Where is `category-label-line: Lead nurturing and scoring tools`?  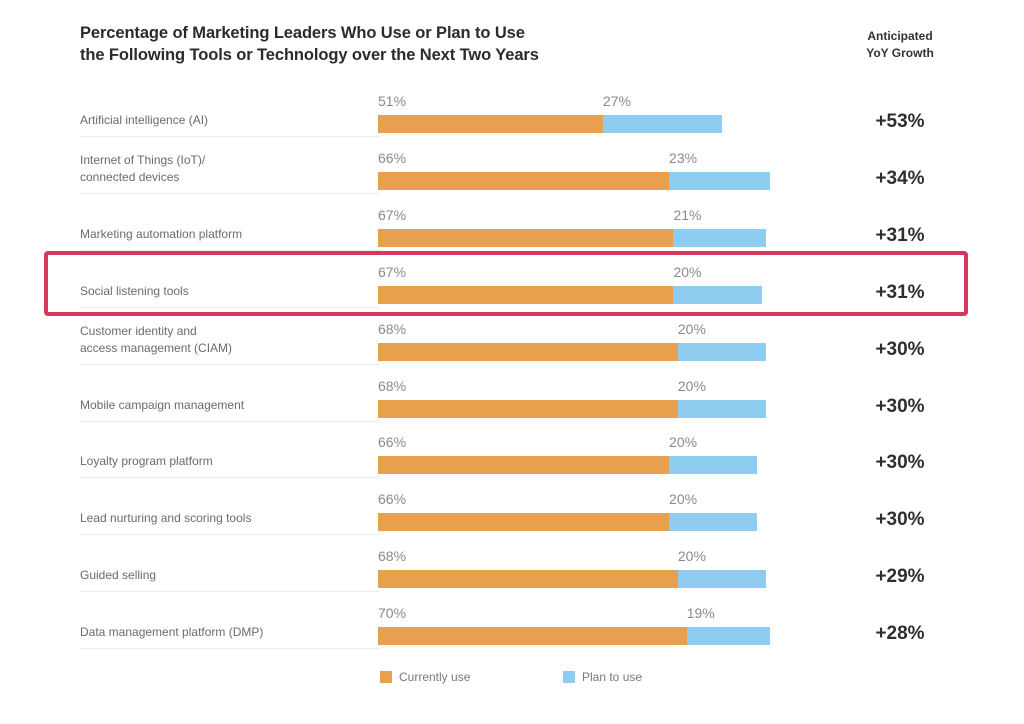
category-label-line: Lead nurturing and scoring tools is located at coordinates (166, 518).